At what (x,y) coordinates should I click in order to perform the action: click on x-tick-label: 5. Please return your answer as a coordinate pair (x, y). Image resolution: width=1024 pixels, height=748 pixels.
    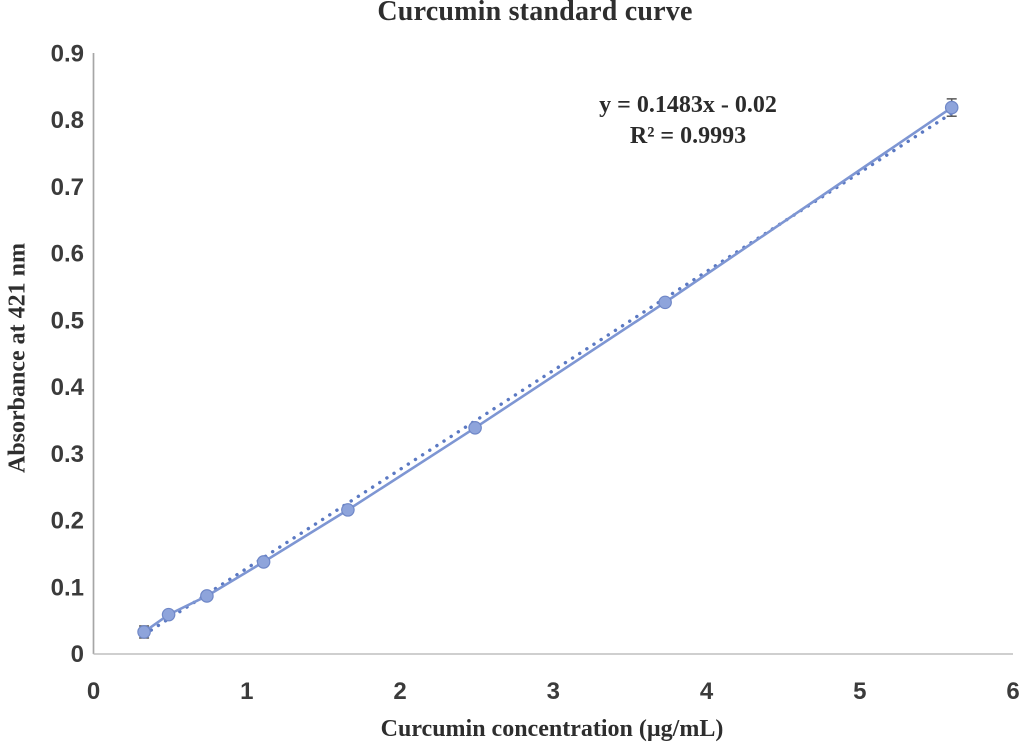
    Looking at the image, I should click on (859, 691).